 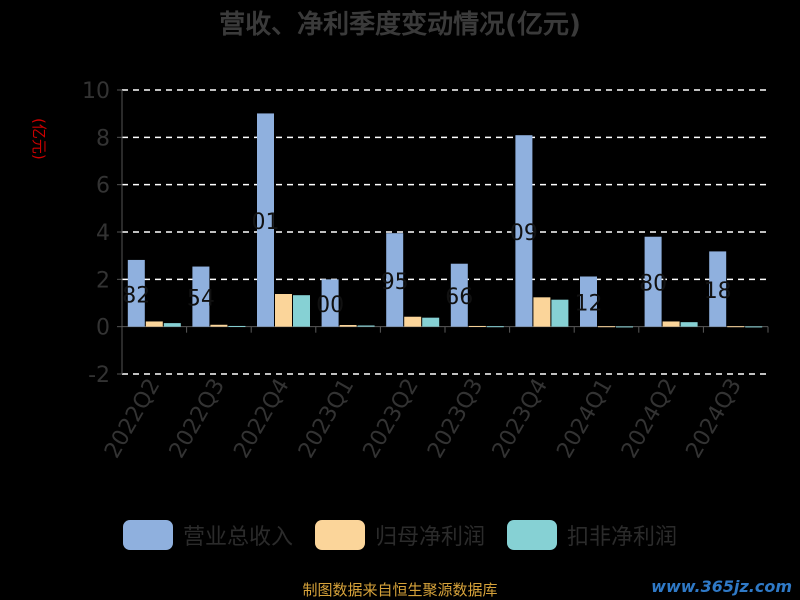 I want to click on y-tick-label: 10, so click(x=96, y=91).